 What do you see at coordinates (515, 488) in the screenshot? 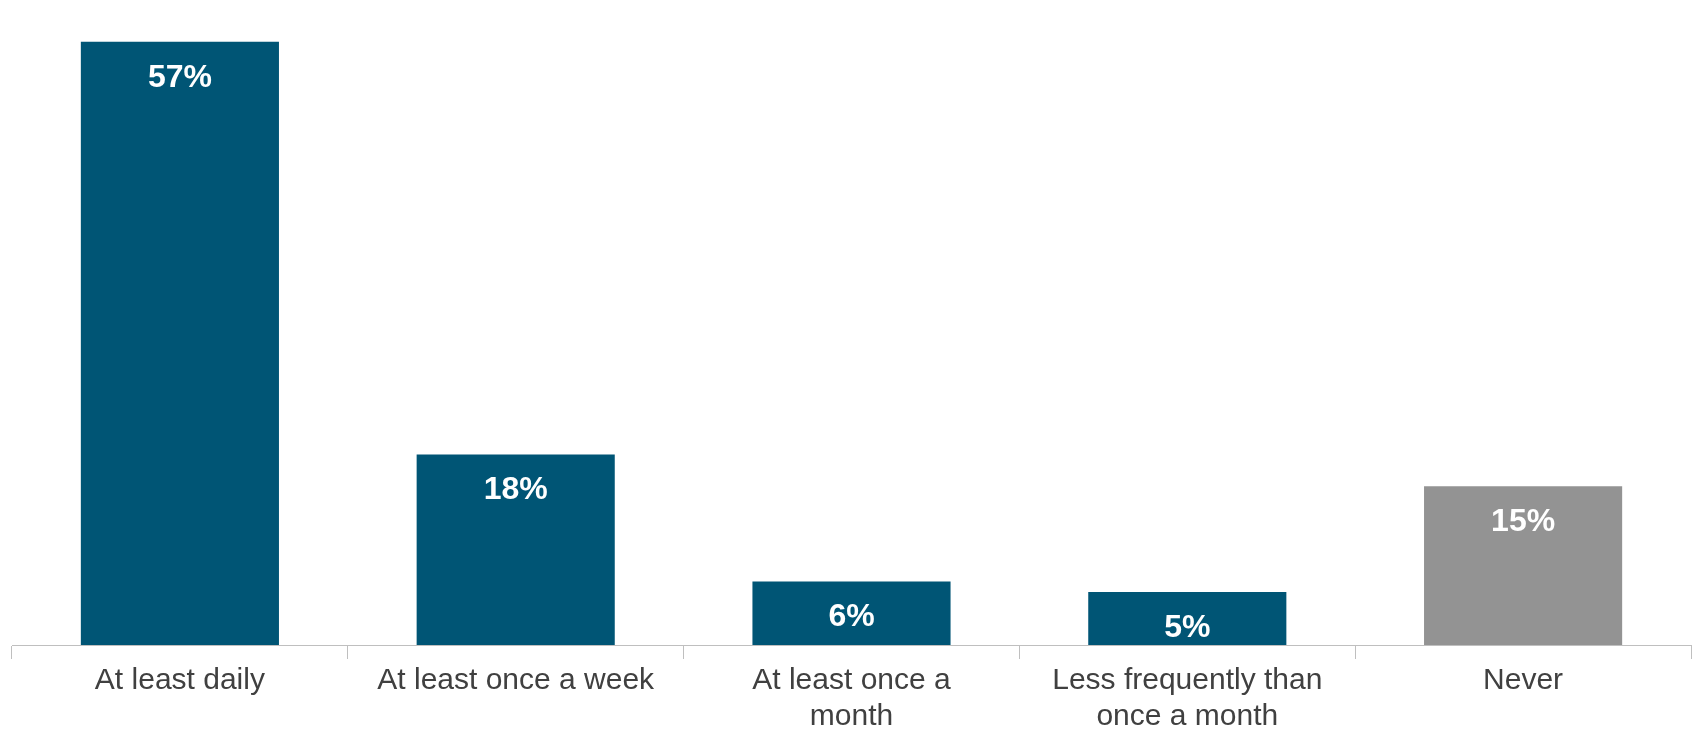
I see `data-label: 18%` at bounding box center [515, 488].